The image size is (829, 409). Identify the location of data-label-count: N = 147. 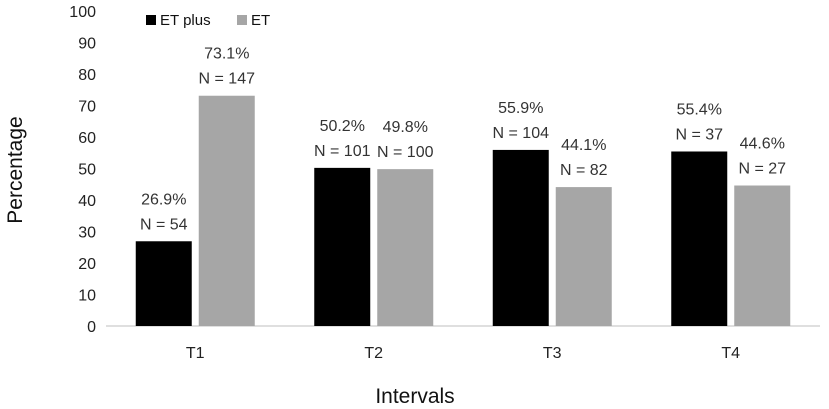
(227, 79).